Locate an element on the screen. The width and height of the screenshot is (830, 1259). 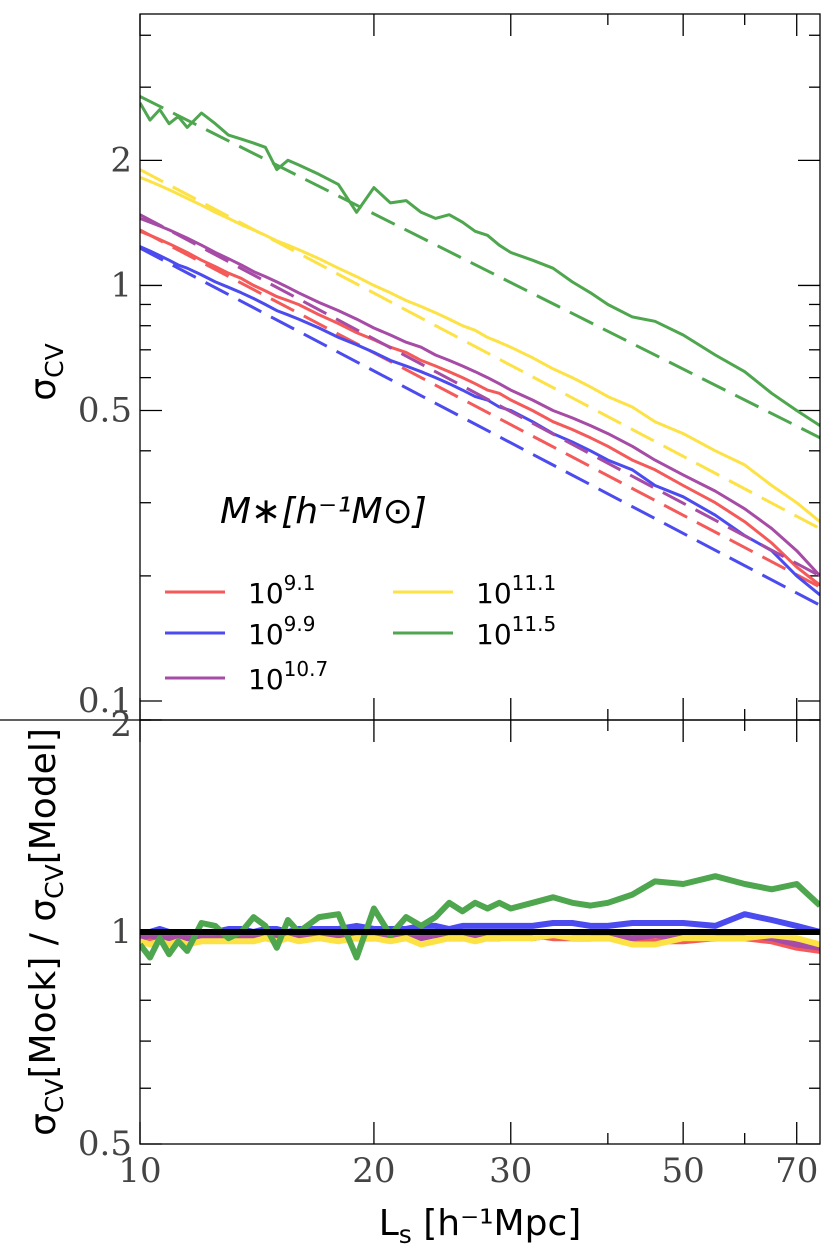
bottom-y-tick-label: 1 is located at coordinates (121, 932).